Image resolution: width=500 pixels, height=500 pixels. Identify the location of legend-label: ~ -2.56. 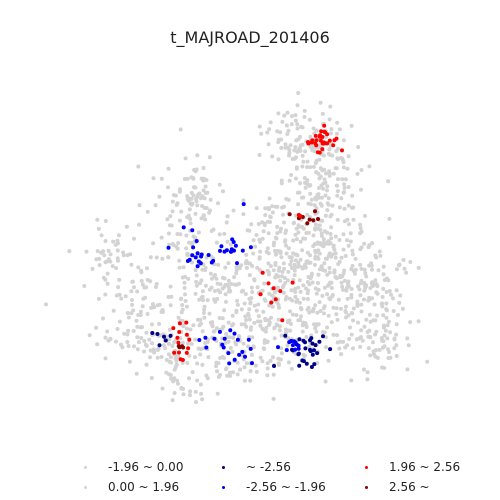
(268, 467).